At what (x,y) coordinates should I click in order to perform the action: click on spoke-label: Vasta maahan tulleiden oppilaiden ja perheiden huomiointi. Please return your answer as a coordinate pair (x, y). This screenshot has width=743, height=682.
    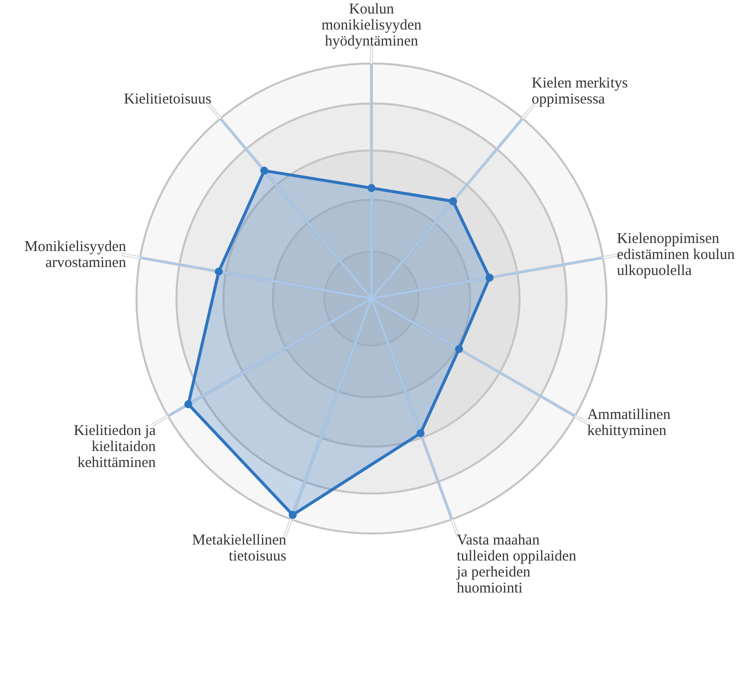
    Looking at the image, I should click on (516, 564).